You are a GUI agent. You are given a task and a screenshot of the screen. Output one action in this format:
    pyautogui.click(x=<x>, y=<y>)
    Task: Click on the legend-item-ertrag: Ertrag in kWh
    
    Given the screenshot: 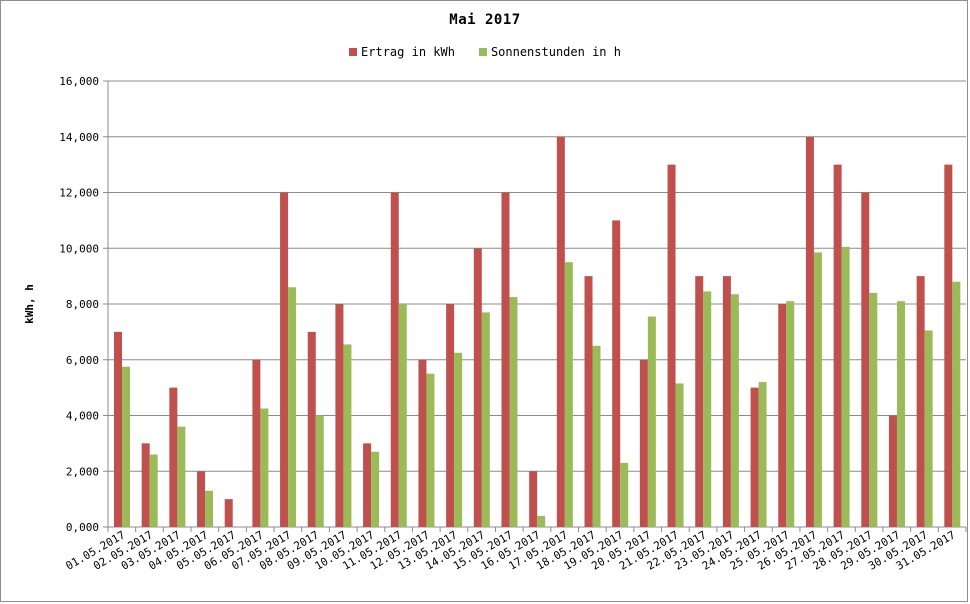 What is the action you would take?
    pyautogui.click(x=402, y=52)
    